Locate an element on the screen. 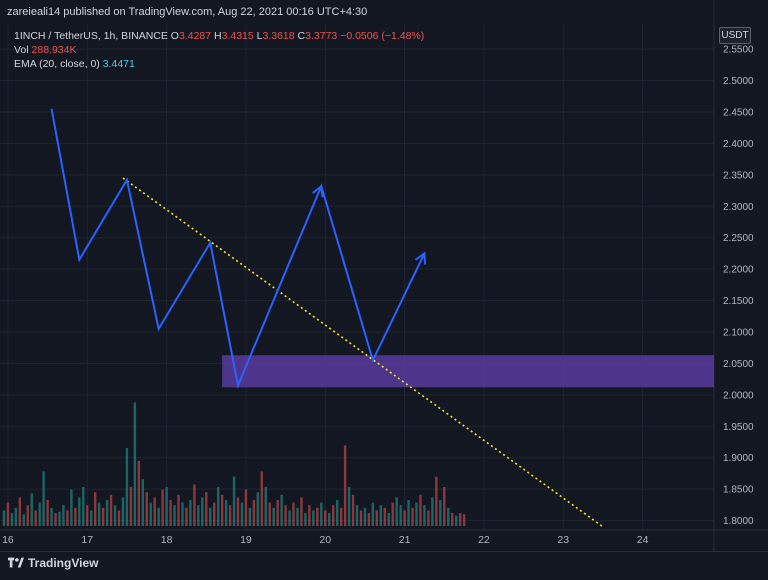 The height and width of the screenshot is (580, 768). high-value: 3.4315 is located at coordinates (238, 36).